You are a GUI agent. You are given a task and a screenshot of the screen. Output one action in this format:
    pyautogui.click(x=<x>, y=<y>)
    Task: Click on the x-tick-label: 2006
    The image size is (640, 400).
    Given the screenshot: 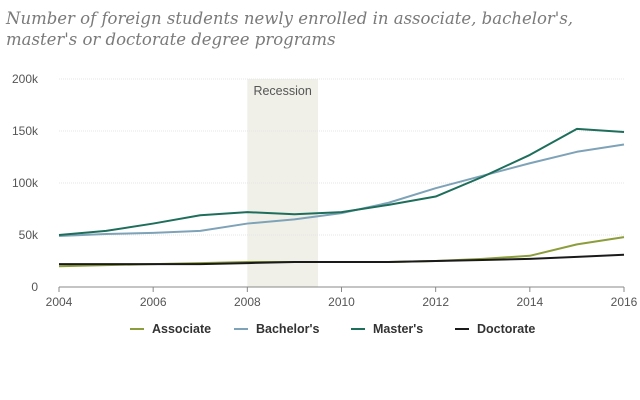 What is the action you would take?
    pyautogui.click(x=153, y=302)
    